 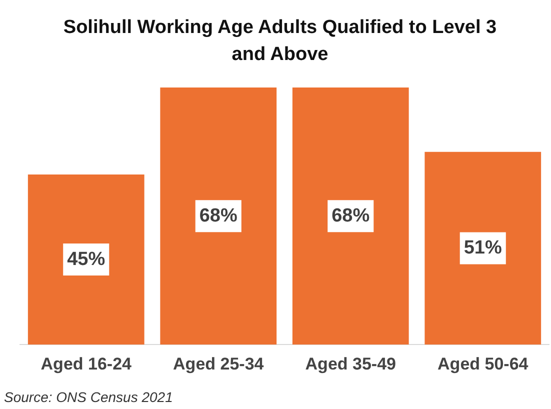 I want to click on x-tick-label: Aged 35-49, so click(x=350, y=364).